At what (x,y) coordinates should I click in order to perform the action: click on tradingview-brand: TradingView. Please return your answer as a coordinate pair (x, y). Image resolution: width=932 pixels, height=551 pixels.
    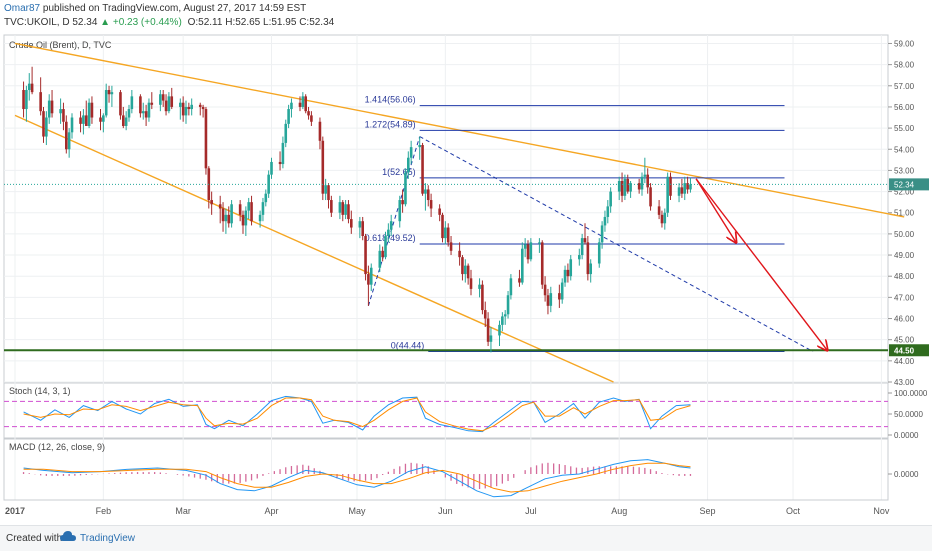
    Looking at the image, I should click on (108, 538).